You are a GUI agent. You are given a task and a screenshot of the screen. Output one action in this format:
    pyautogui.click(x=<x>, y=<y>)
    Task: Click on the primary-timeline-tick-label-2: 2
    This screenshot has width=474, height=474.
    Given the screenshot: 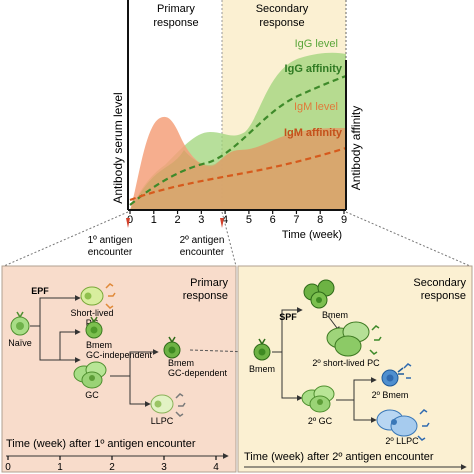 What is the action you would take?
    pyautogui.click(x=112, y=467)
    